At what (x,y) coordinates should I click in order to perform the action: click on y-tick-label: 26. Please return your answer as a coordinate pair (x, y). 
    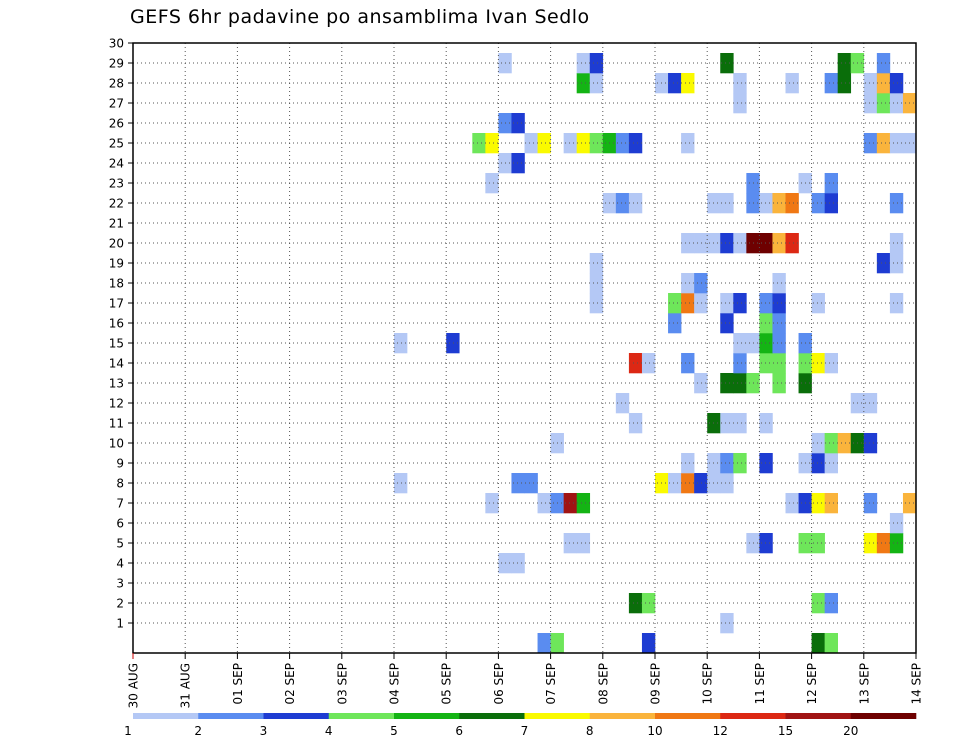
    Looking at the image, I should click on (116, 124).